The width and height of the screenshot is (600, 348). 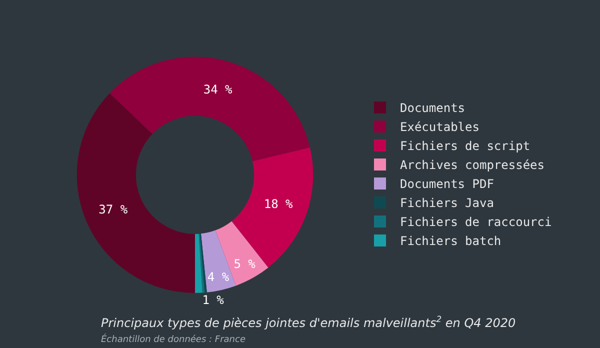 What do you see at coordinates (476, 222) in the screenshot?
I see `legend-label: Fichiers de raccourci` at bounding box center [476, 222].